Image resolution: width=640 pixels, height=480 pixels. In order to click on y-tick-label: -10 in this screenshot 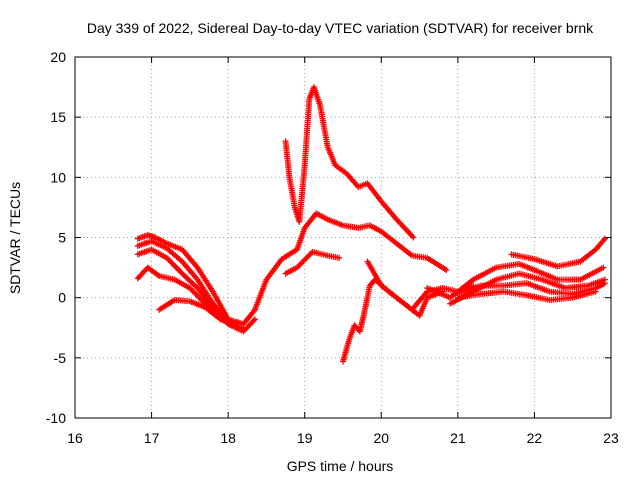, I will do `click(56, 418)`.